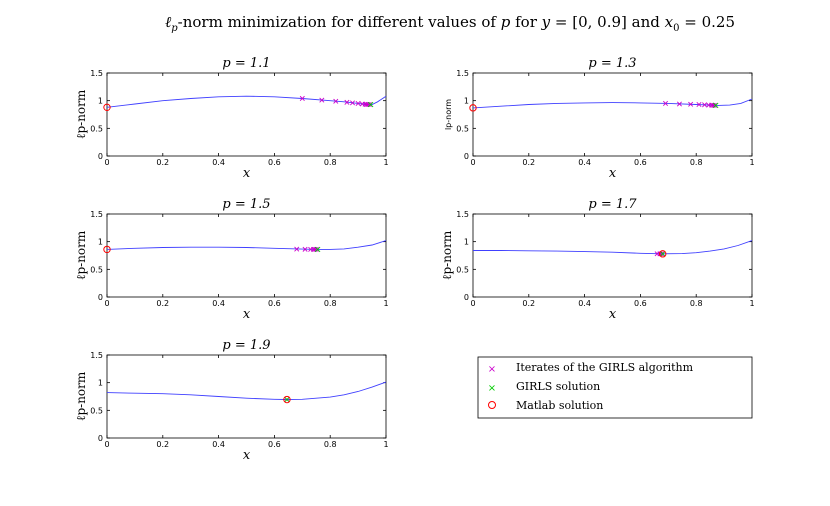  What do you see at coordinates (605, 367) in the screenshot?
I see `legend-iterates-label: Iterates of the GIRLS algorithm` at bounding box center [605, 367].